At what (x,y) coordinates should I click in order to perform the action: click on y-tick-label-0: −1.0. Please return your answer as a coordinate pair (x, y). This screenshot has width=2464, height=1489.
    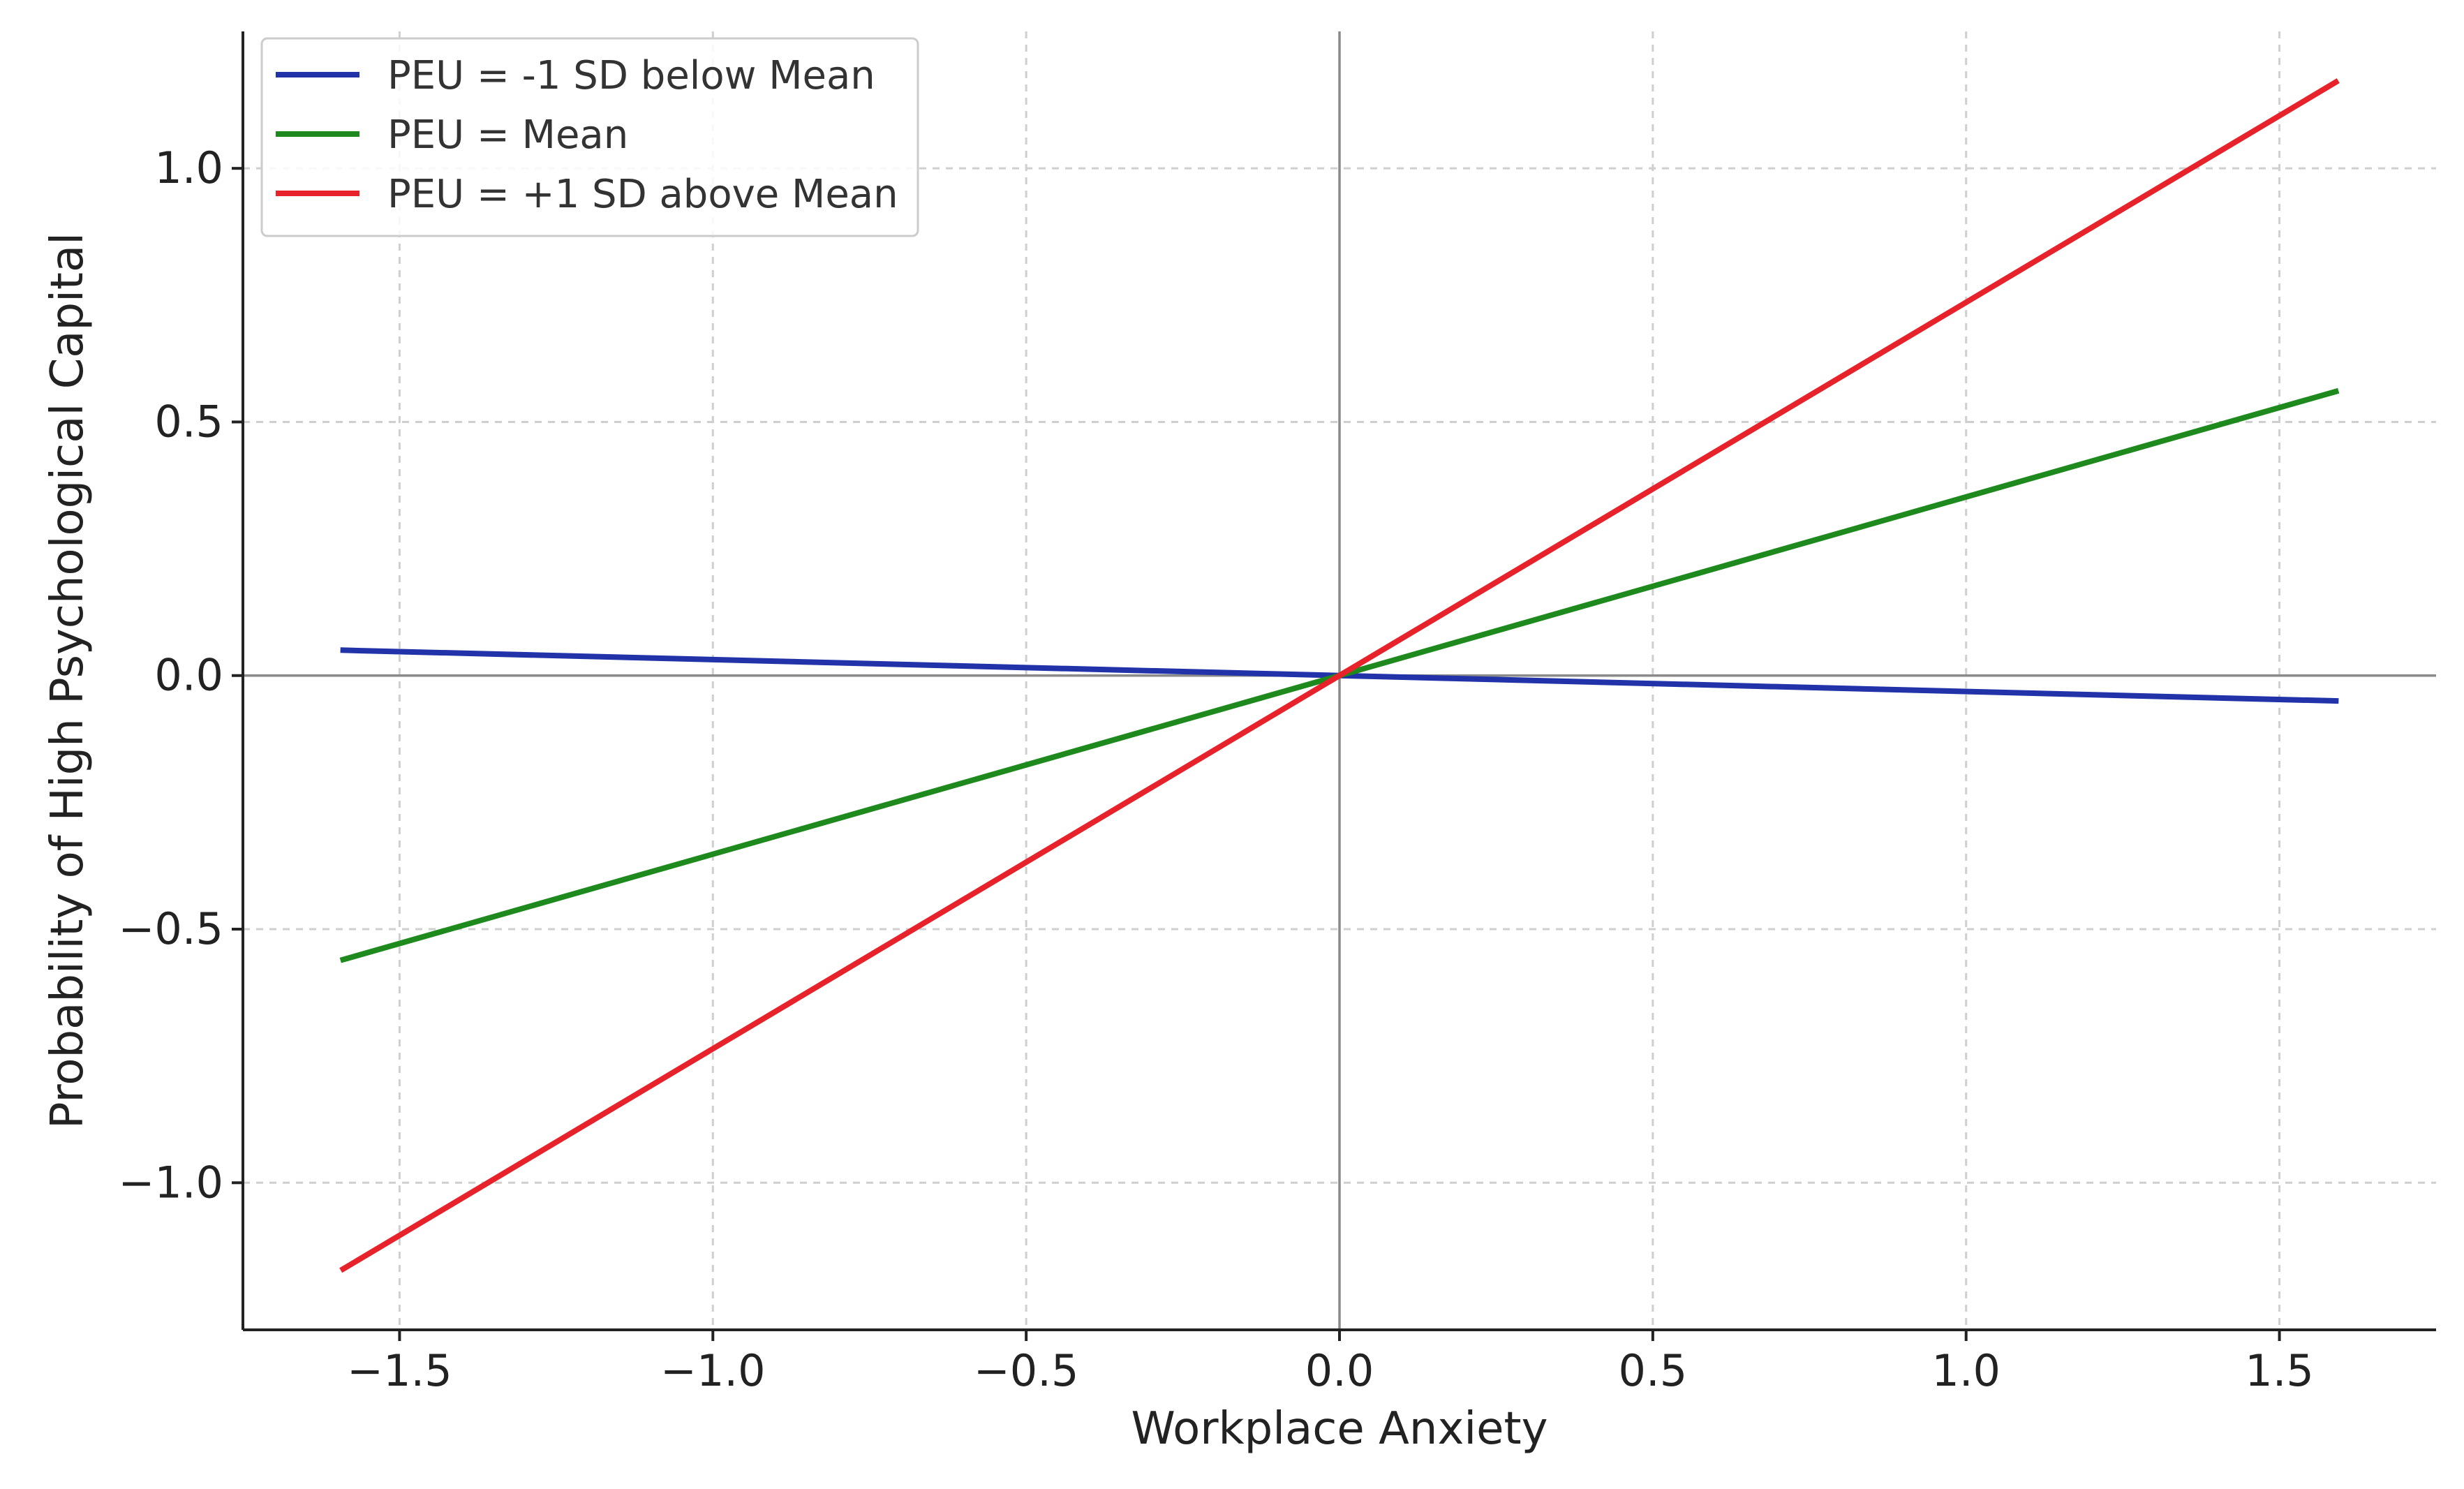
    Looking at the image, I should click on (170, 1182).